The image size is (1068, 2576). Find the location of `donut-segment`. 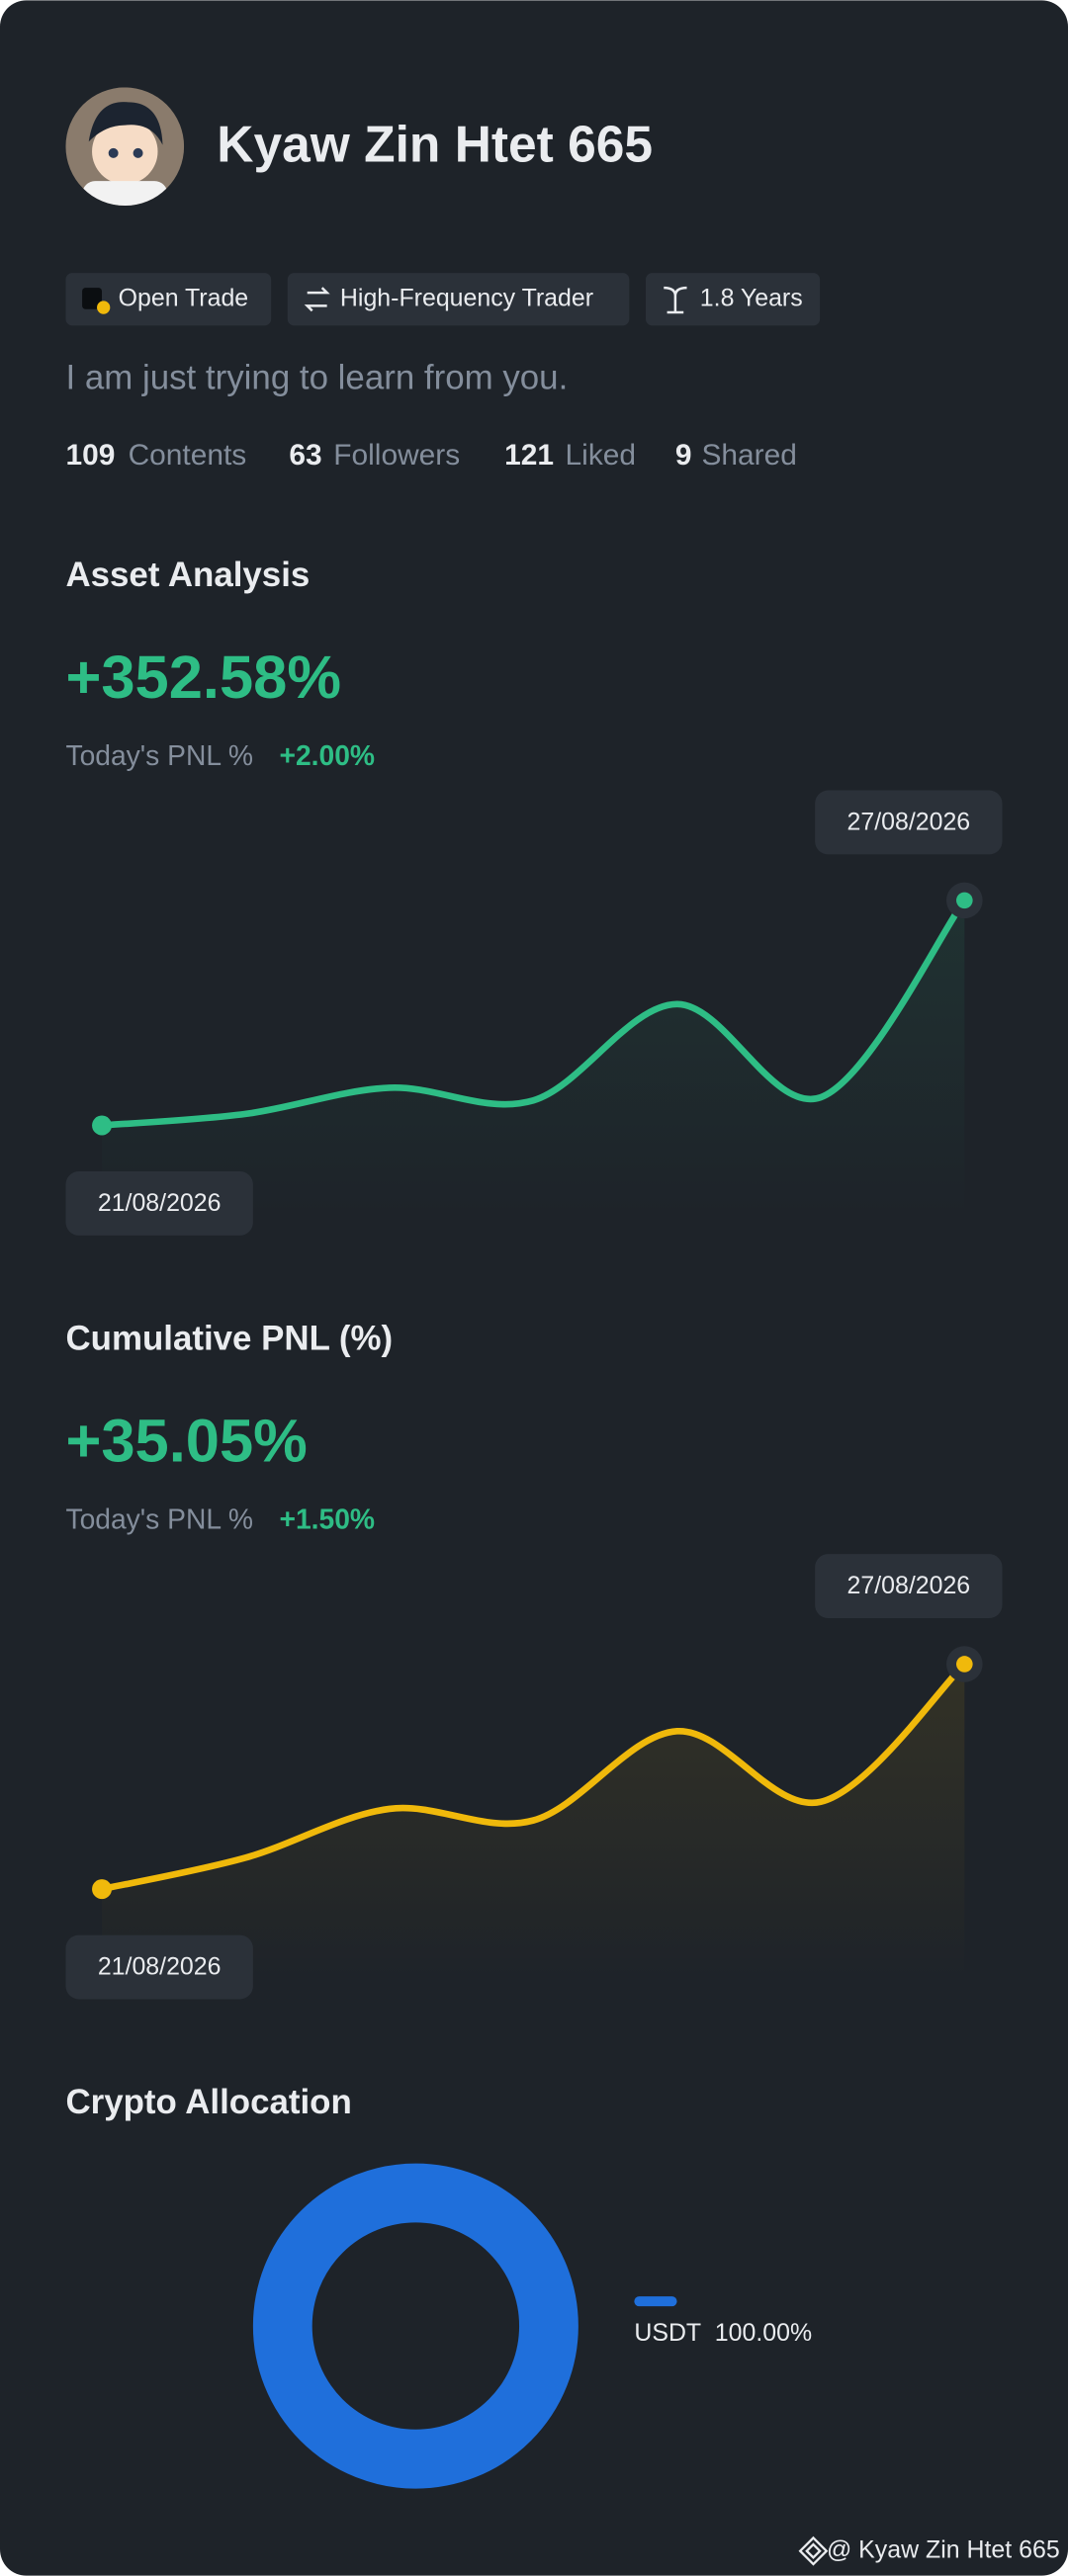

donut-segment is located at coordinates (415, 2326).